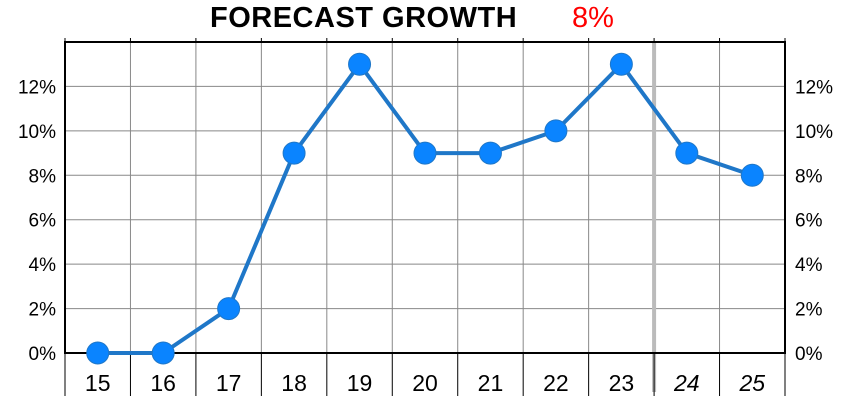 The width and height of the screenshot is (848, 404). I want to click on x-tick-label: 19, so click(360, 383).